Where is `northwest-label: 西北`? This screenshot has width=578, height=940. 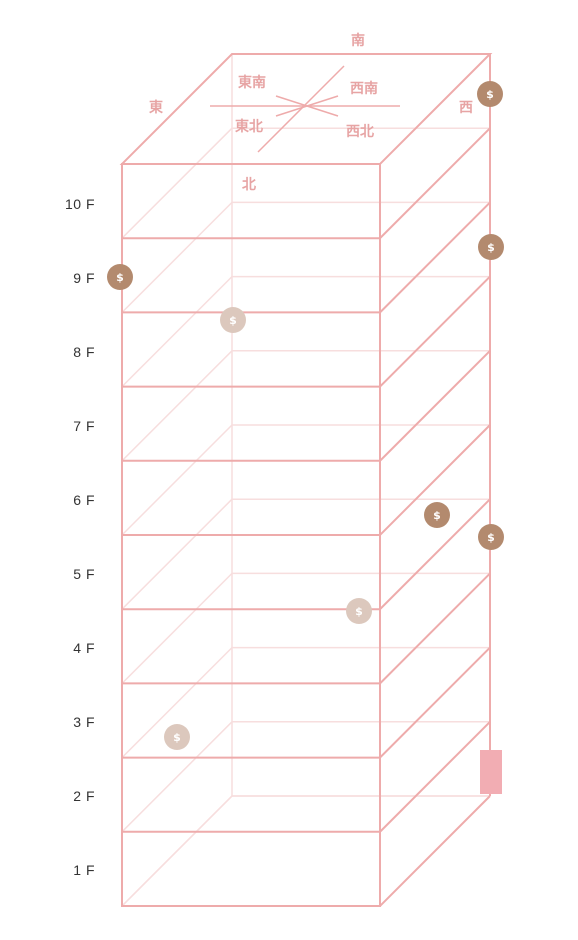
northwest-label: 西北 is located at coordinates (360, 132).